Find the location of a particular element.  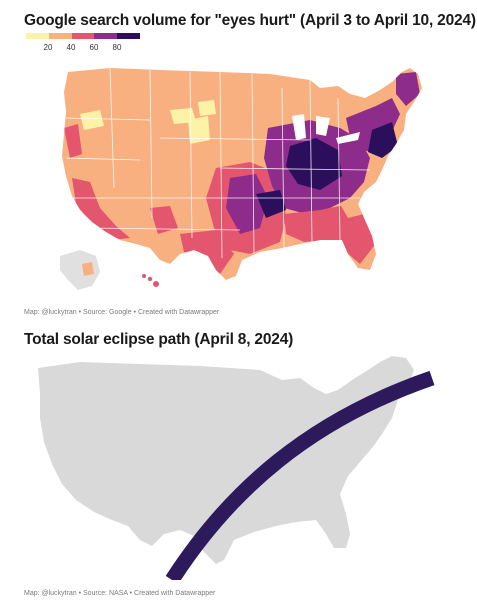

color-legend: 20 40 60 80 is located at coordinates (86, 44).